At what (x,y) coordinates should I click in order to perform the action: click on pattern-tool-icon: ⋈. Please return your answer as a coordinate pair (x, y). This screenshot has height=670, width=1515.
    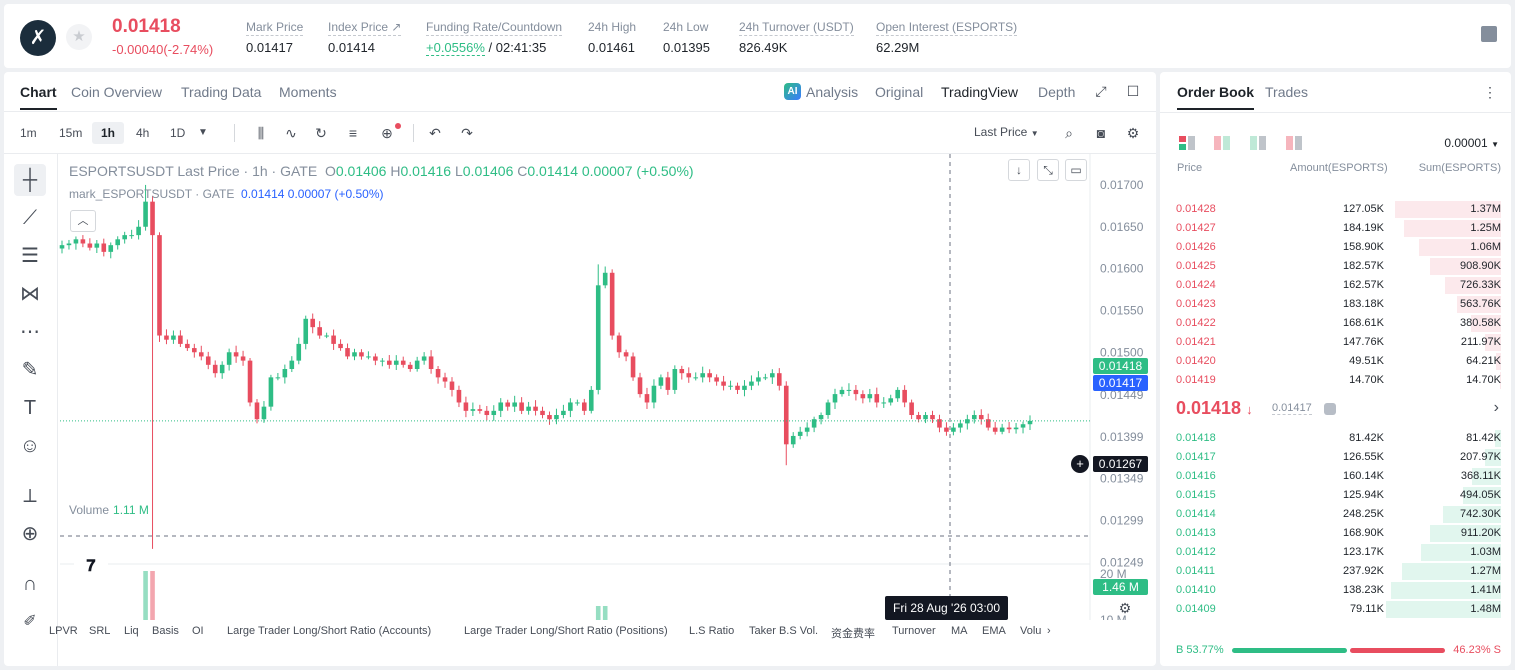
    Looking at the image, I should click on (30, 294).